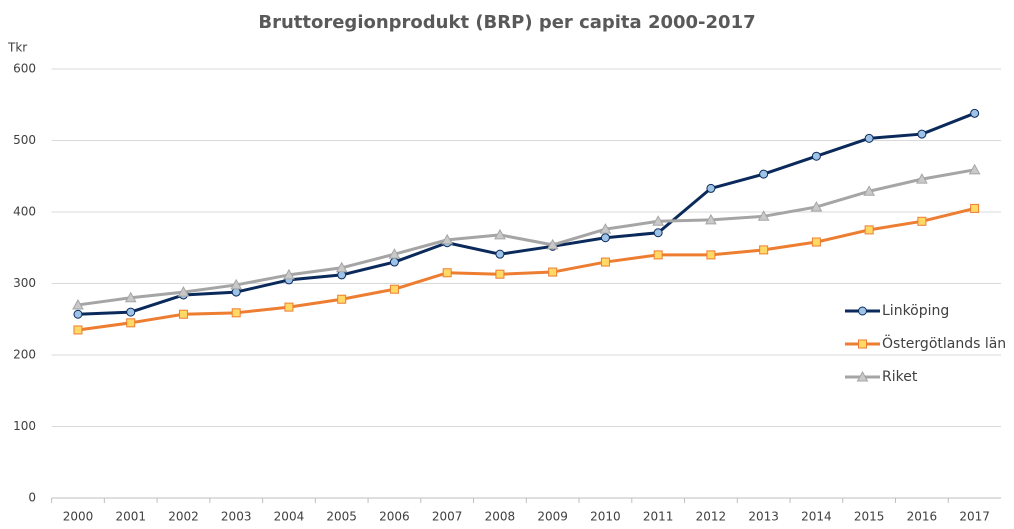 This screenshot has width=1014, height=529. I want to click on y-tick-label: 300, so click(24, 283).